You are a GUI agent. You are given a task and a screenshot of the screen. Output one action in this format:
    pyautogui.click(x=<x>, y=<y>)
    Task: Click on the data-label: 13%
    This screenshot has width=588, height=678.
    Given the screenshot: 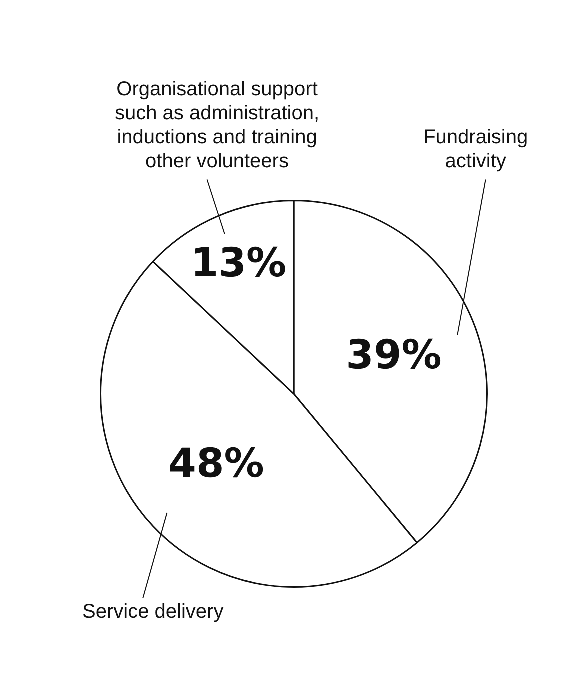 What is the action you would take?
    pyautogui.click(x=238, y=263)
    